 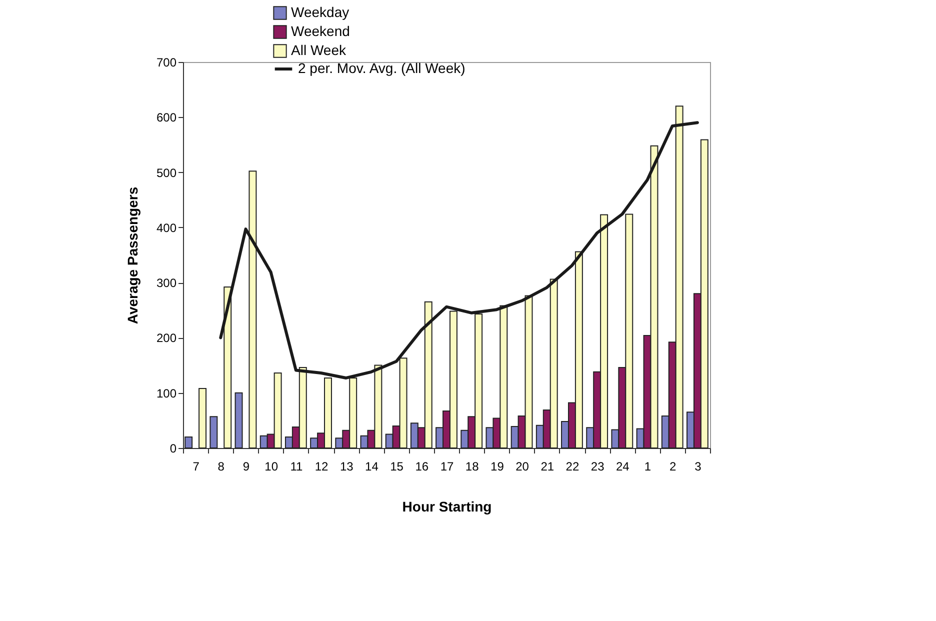 What do you see at coordinates (623, 467) in the screenshot?
I see `x-tick-label: 24` at bounding box center [623, 467].